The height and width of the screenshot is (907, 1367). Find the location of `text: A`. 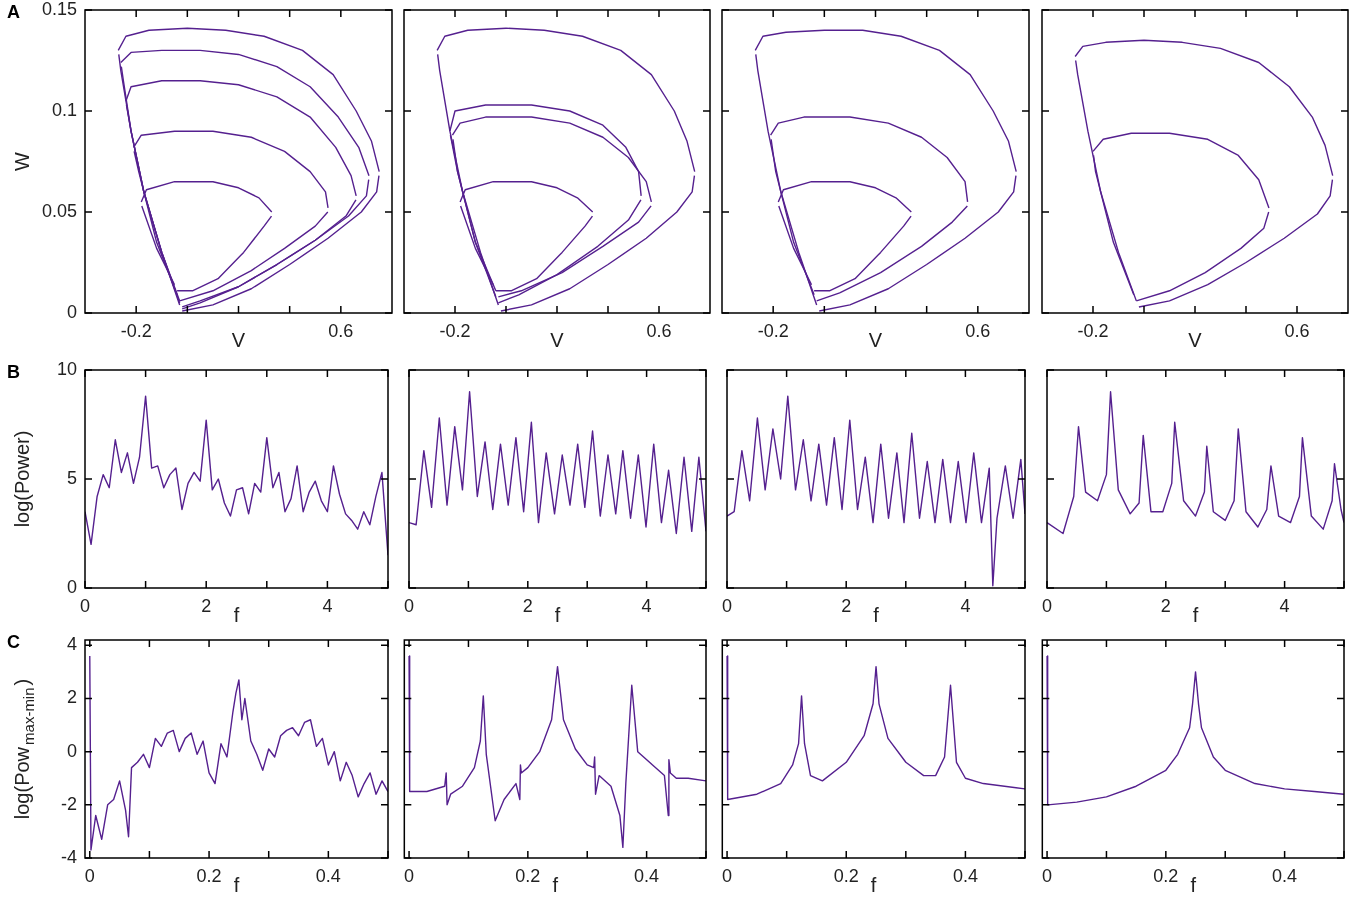

text: A is located at coordinates (13, 11).